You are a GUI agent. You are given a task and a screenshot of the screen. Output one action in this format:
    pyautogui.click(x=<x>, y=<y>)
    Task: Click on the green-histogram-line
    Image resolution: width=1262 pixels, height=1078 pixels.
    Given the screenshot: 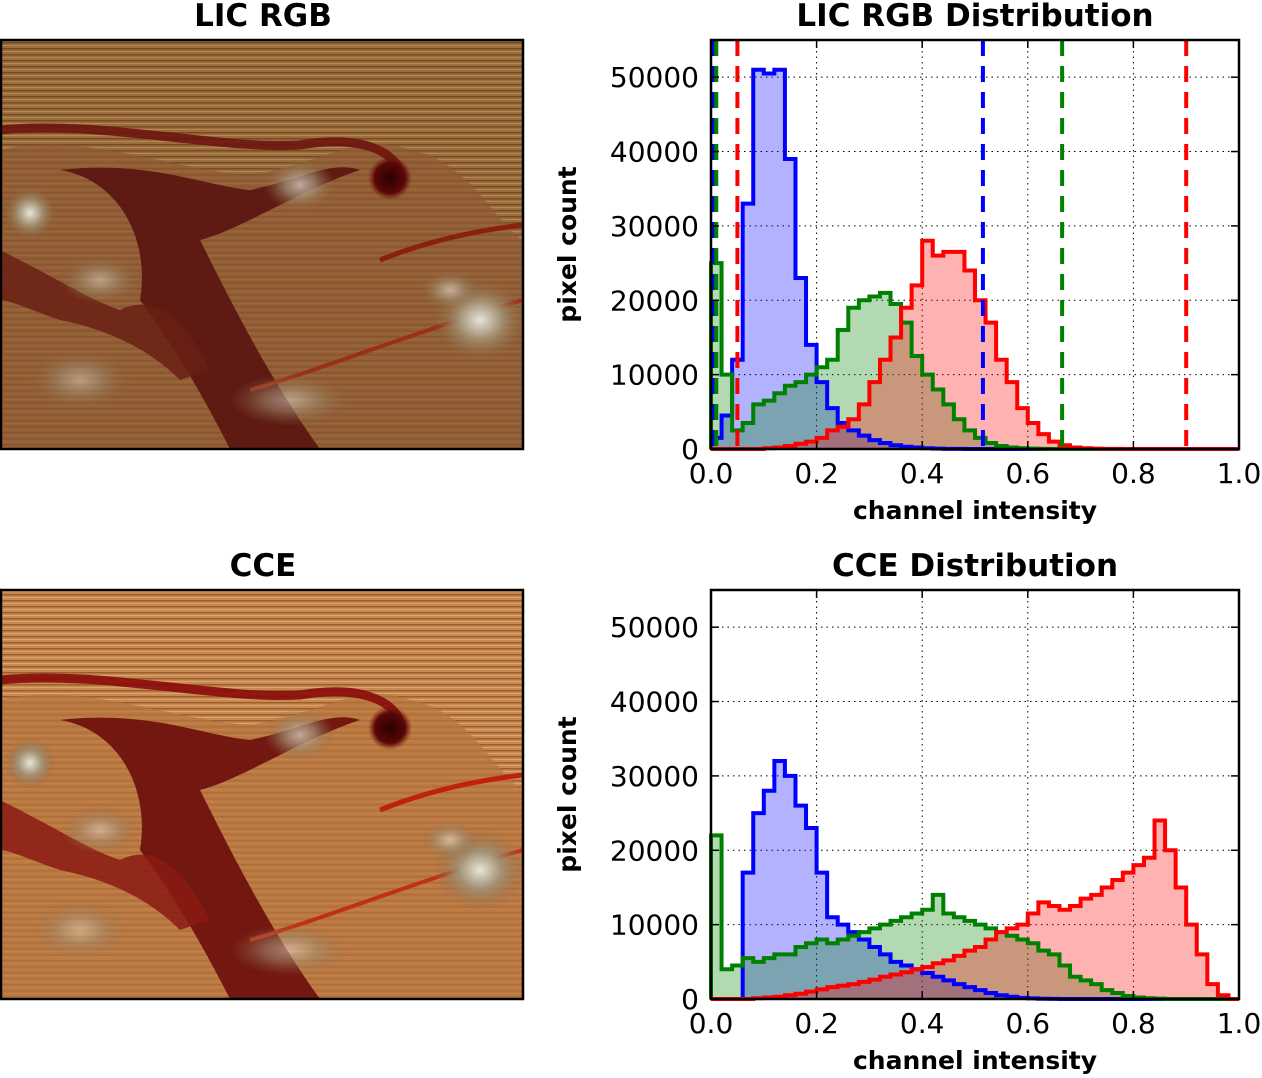 What is the action you would take?
    pyautogui.click(x=974, y=917)
    